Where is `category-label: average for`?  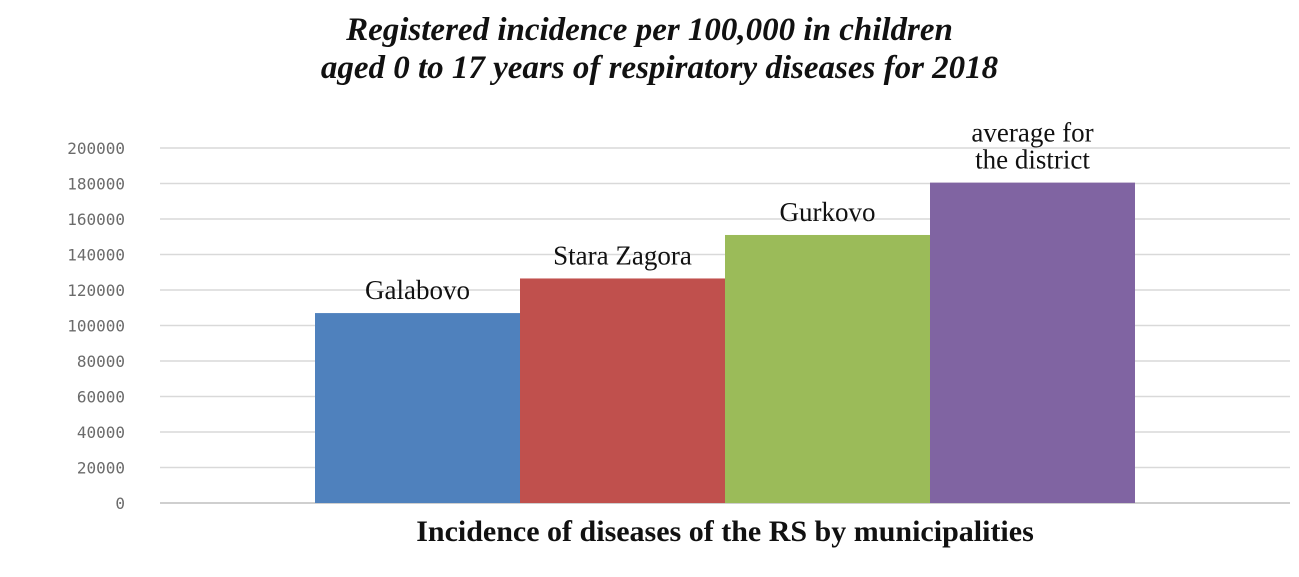 category-label: average for is located at coordinates (1032, 133).